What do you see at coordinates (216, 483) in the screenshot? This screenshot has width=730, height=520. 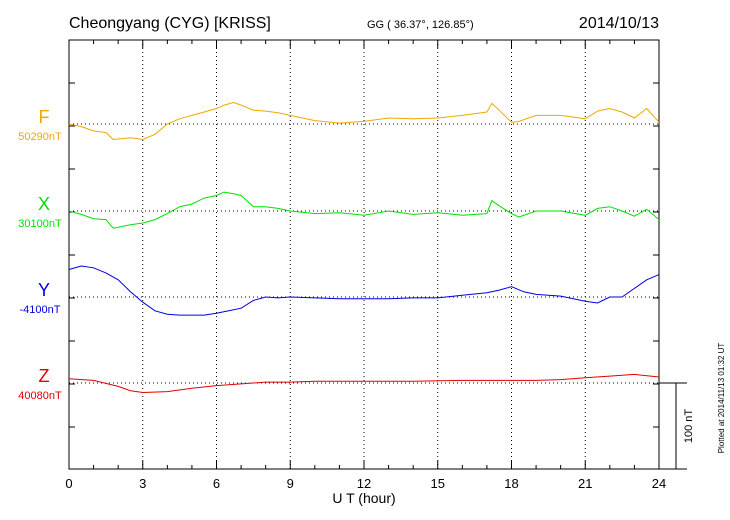 I see `x-tick-label: 6` at bounding box center [216, 483].